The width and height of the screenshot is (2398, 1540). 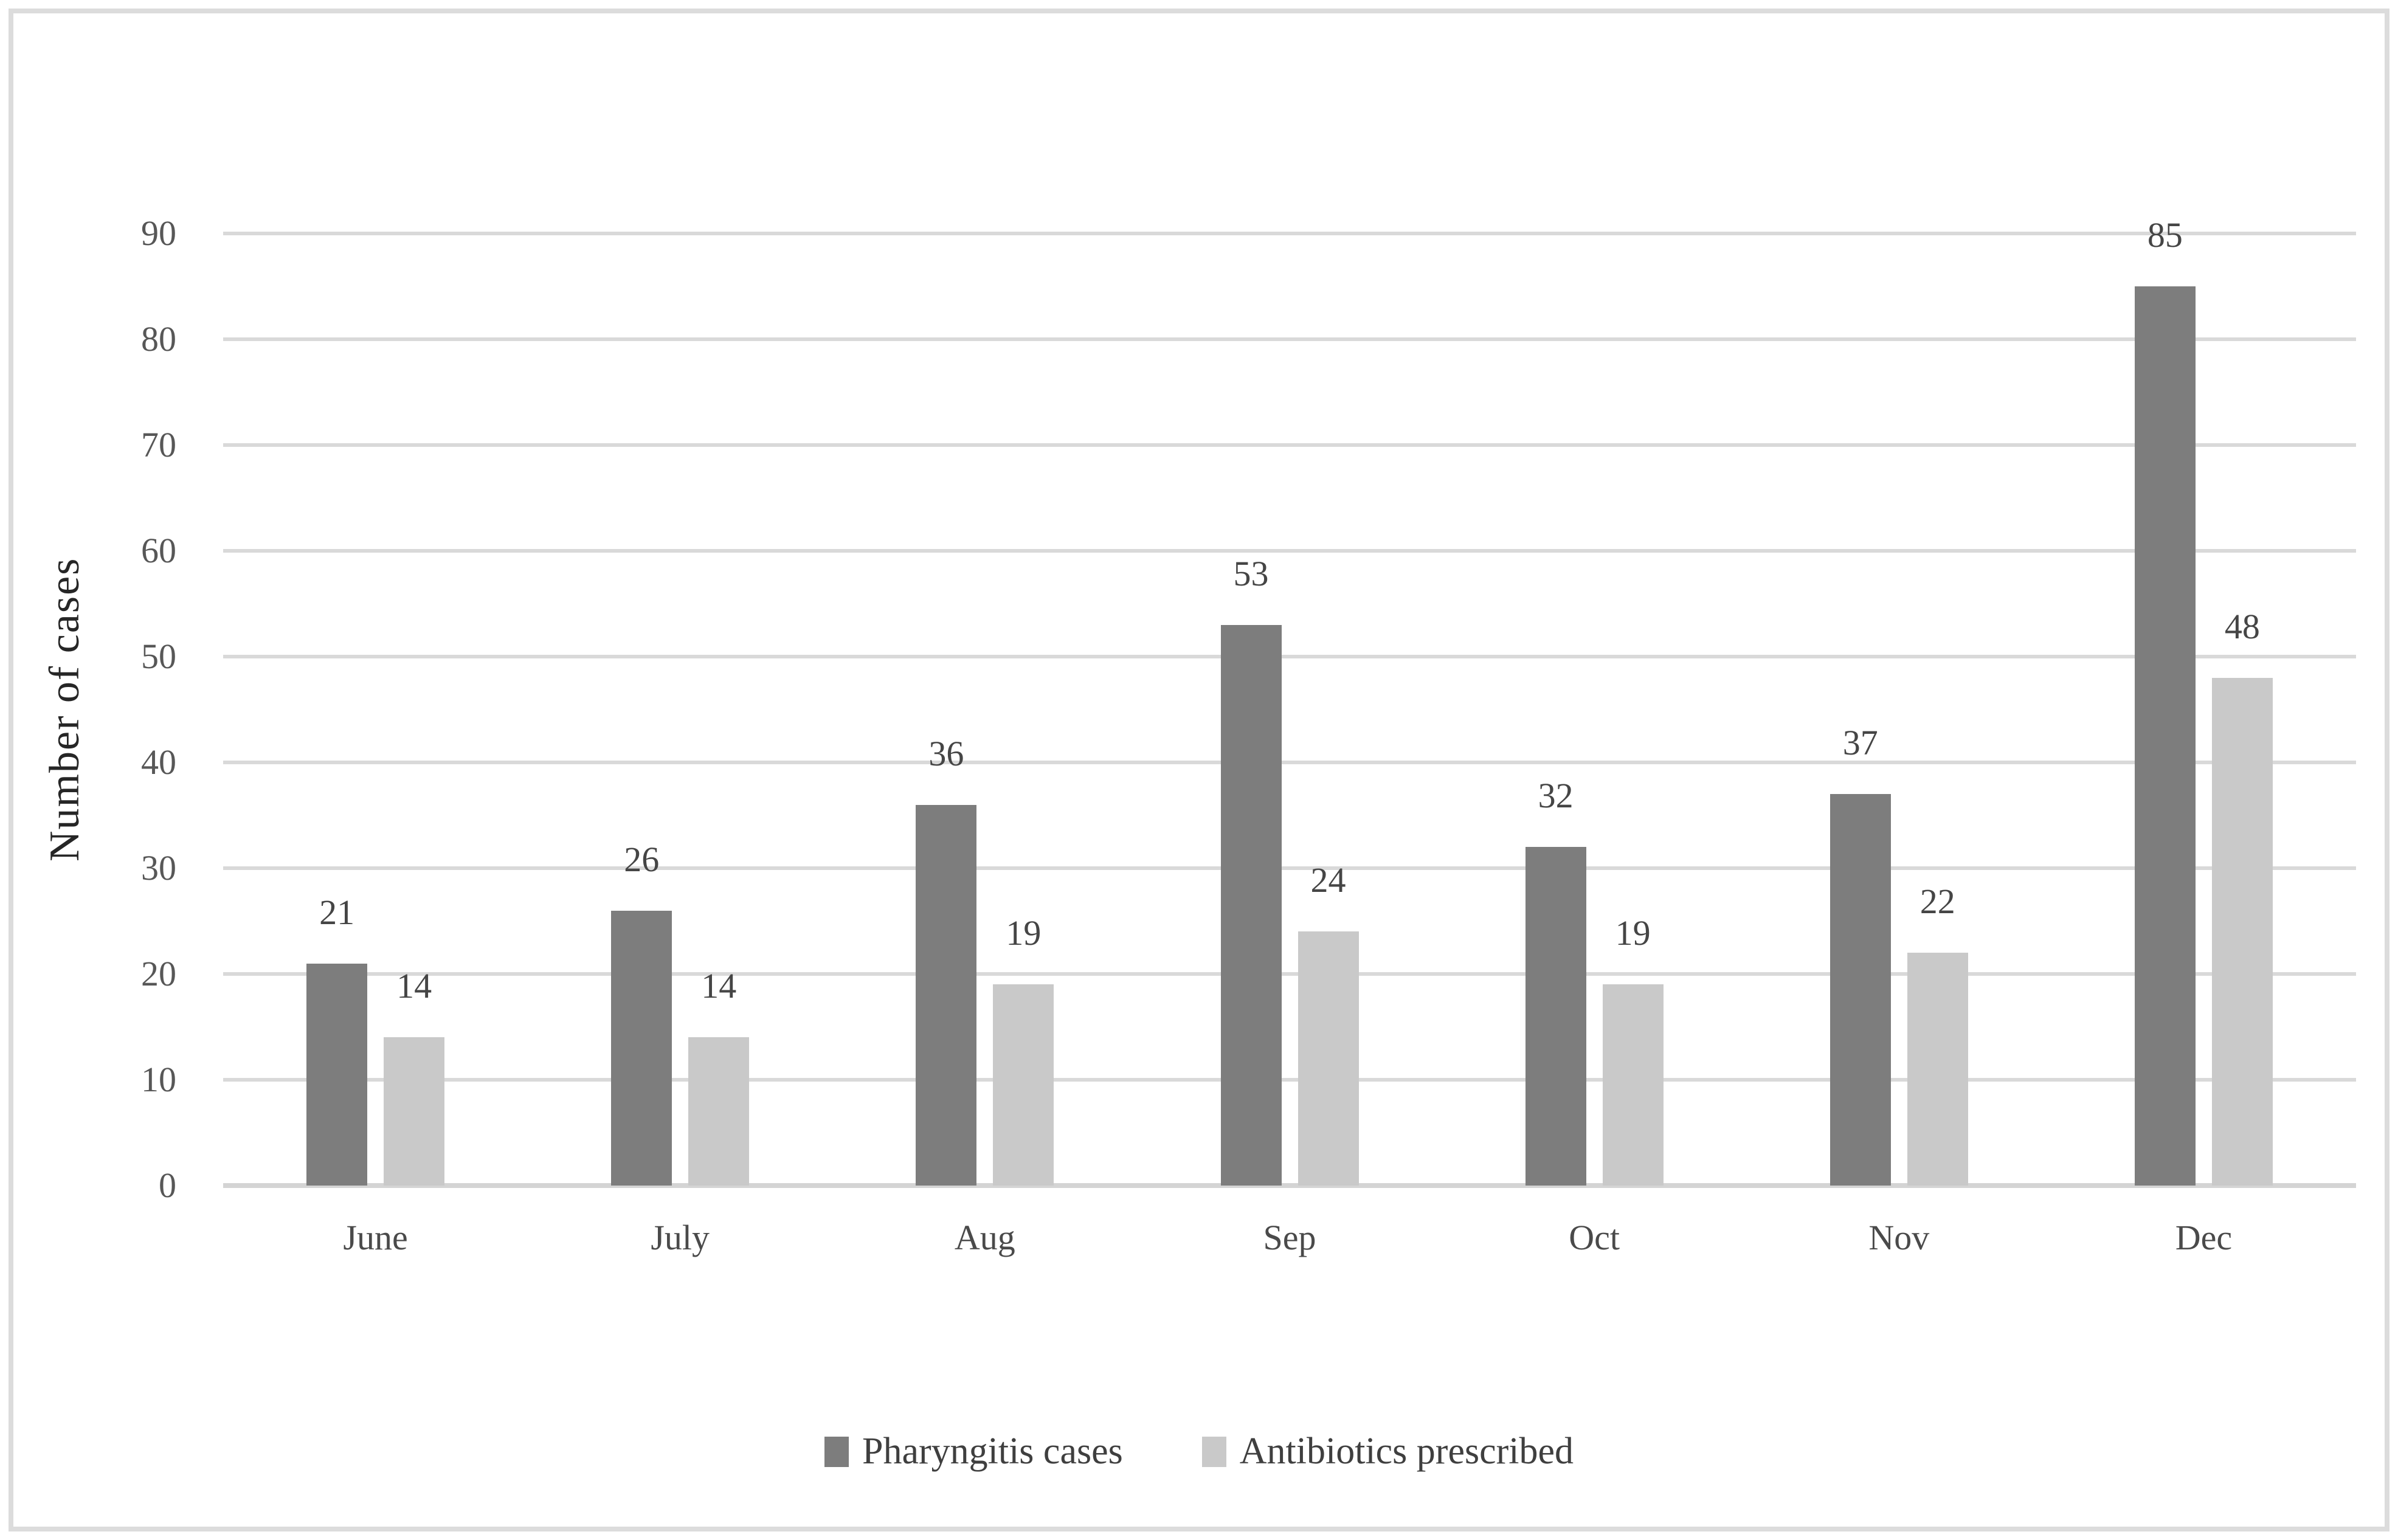 What do you see at coordinates (168, 1185) in the screenshot?
I see `y-tick-label: 0` at bounding box center [168, 1185].